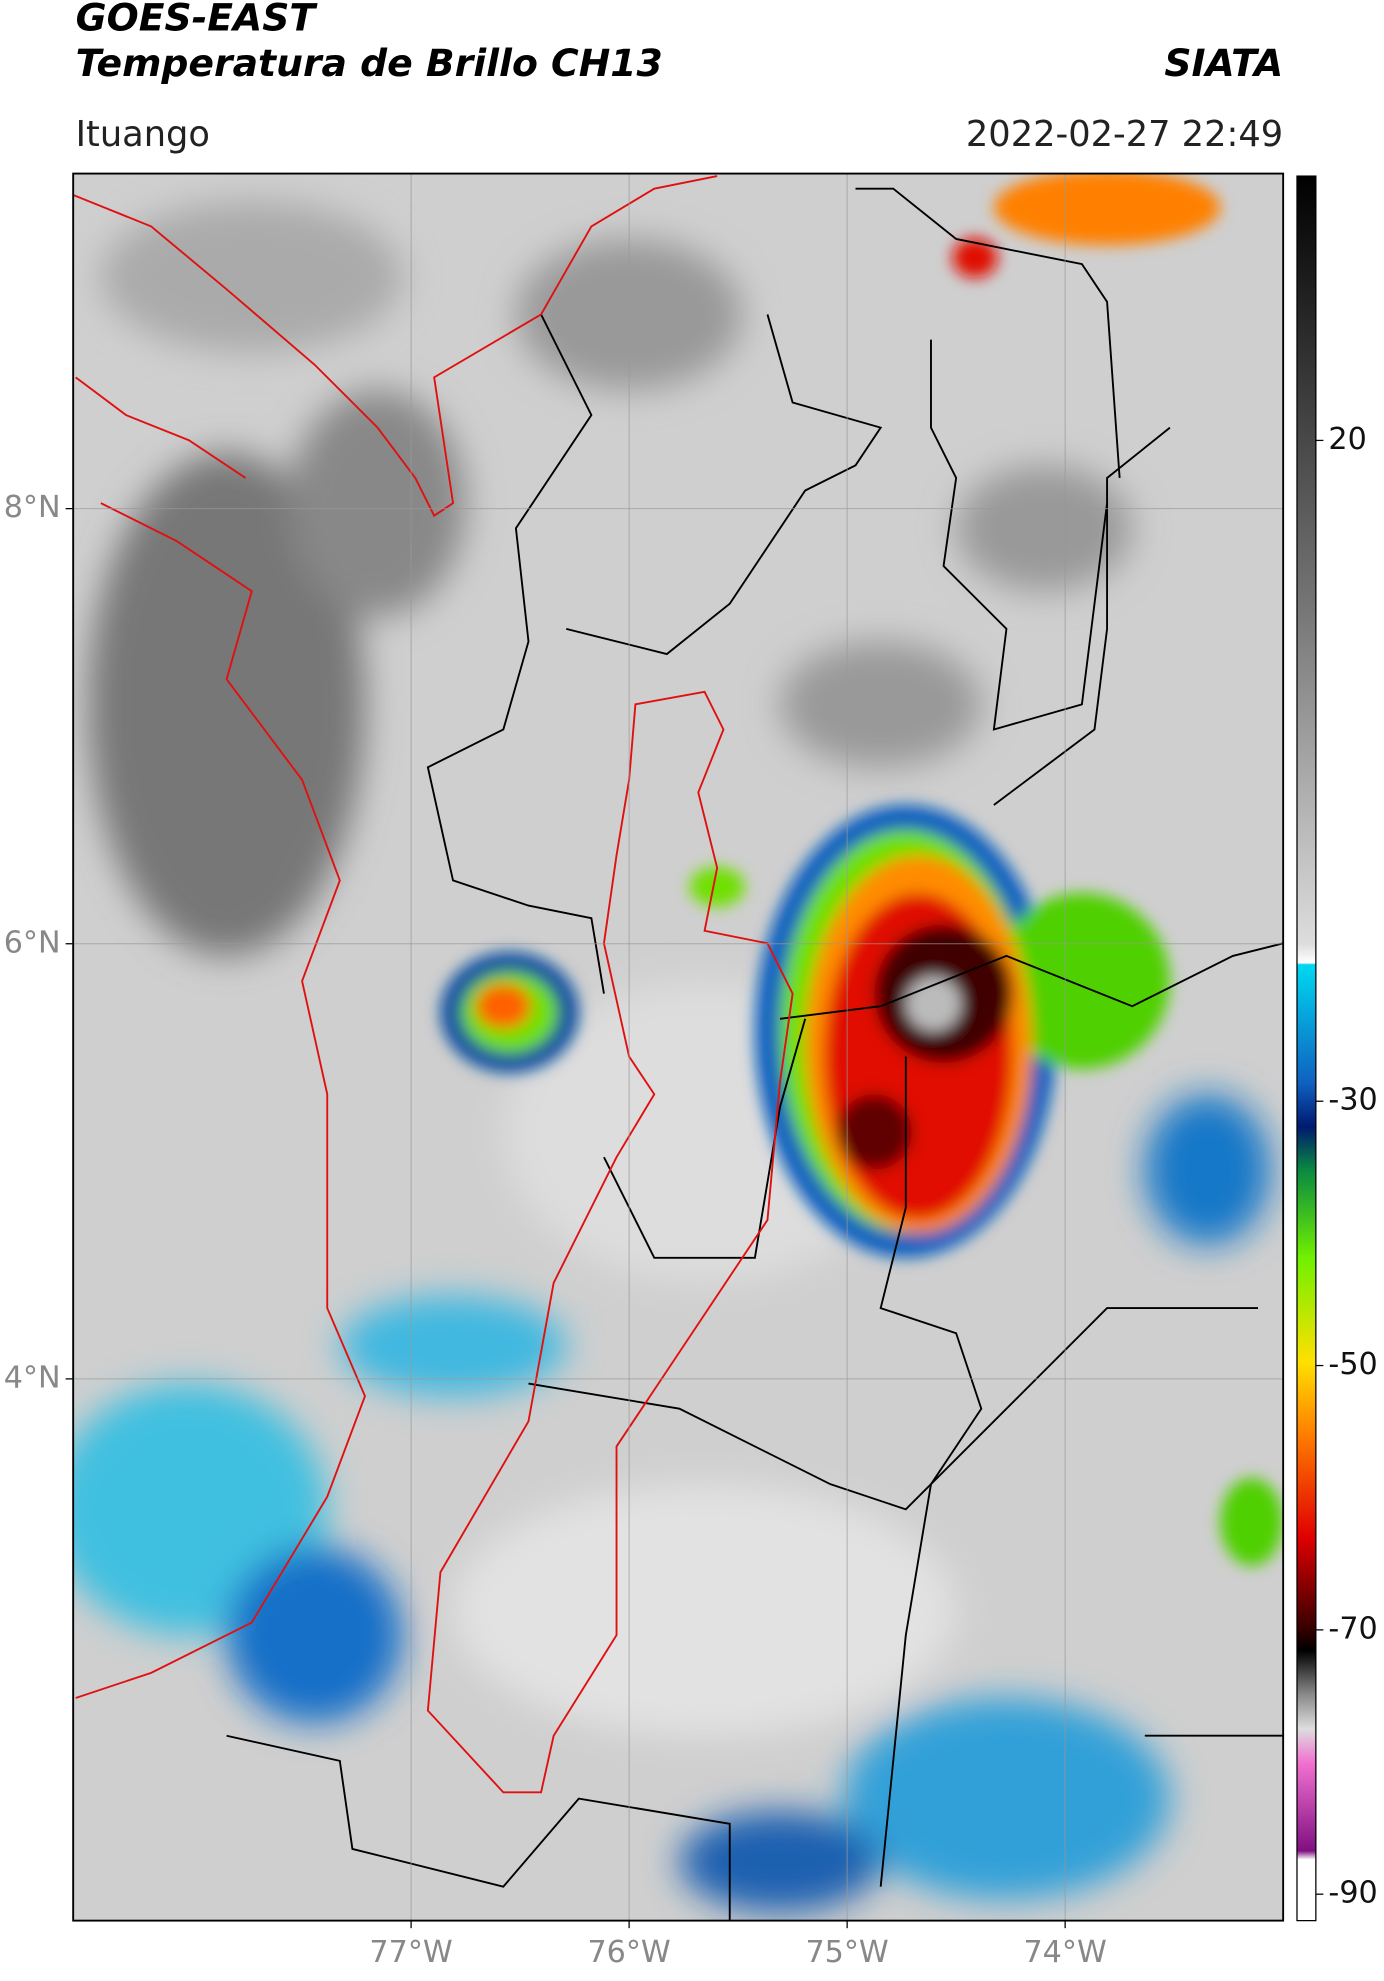  Describe the element at coordinates (1352, 1893) in the screenshot. I see `colorbar-tick-label: -90` at that location.